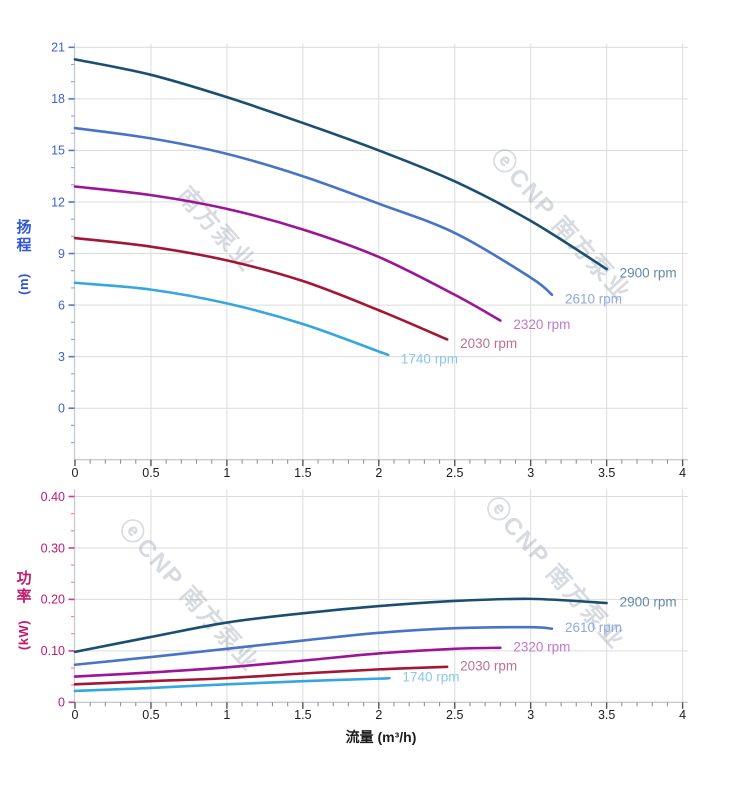 This screenshot has height=797, width=752. I want to click on head-curve-1740-rpm, so click(231, 319).